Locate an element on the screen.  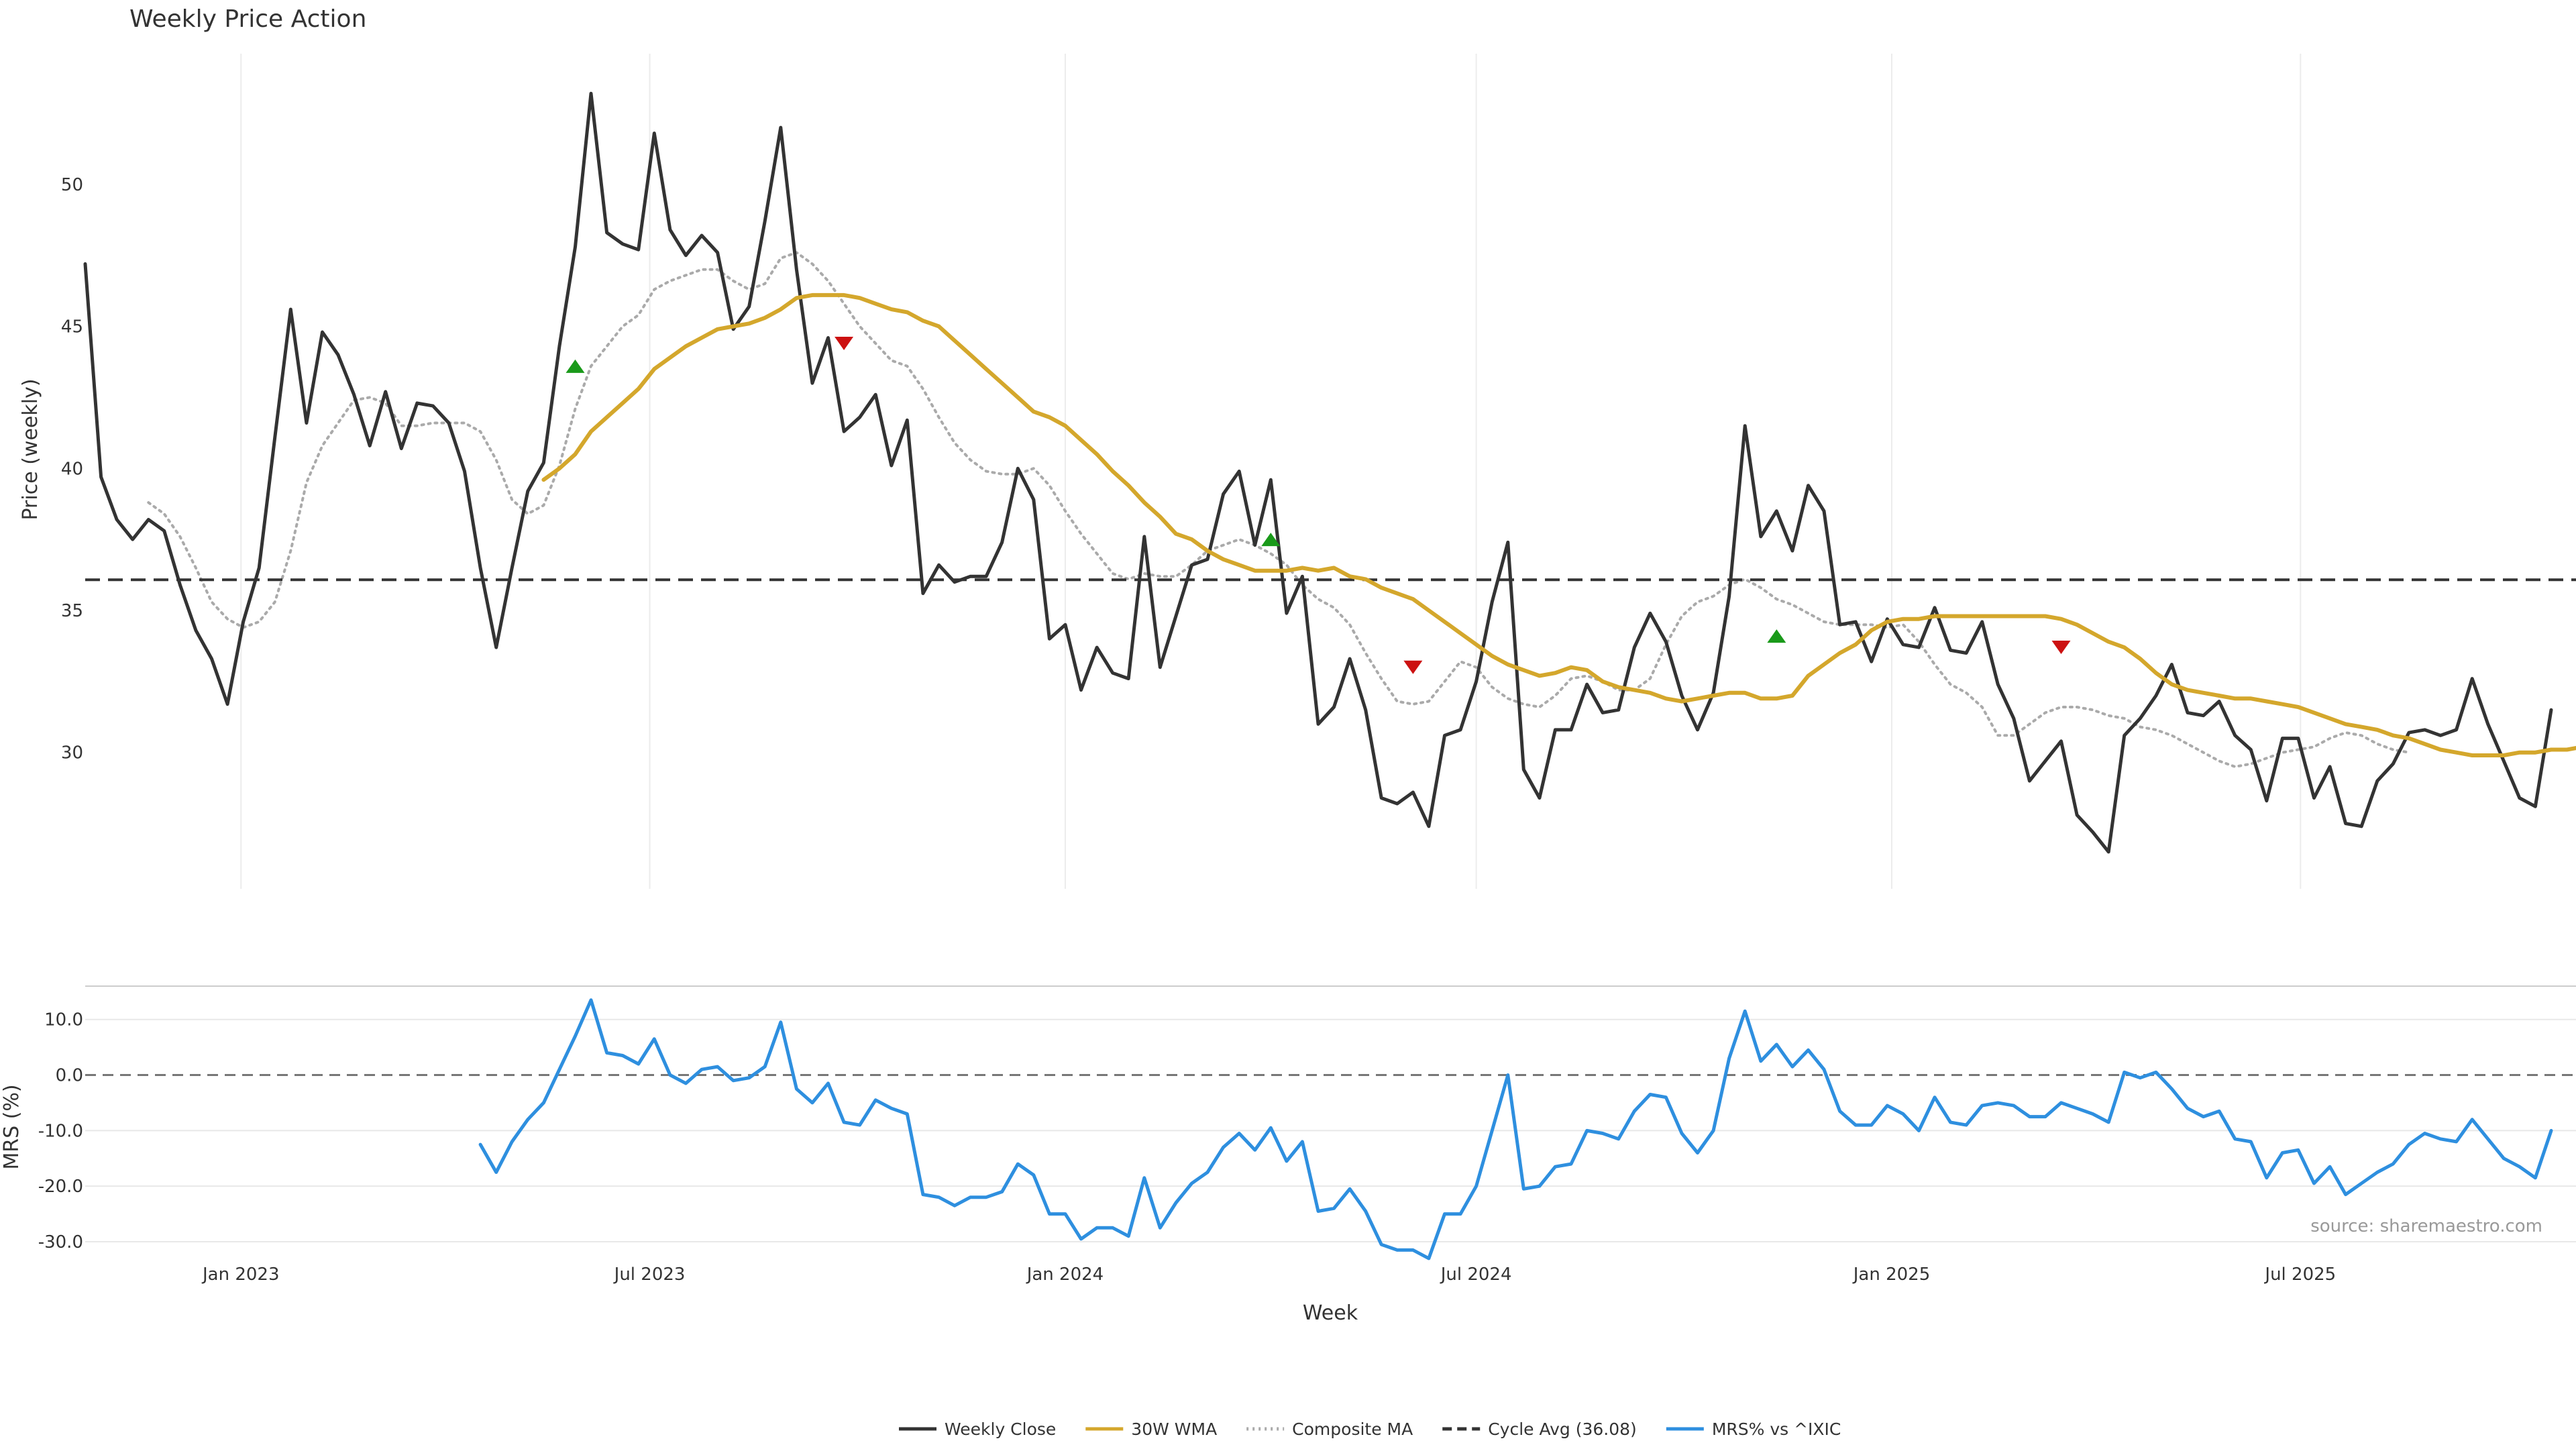
mrs-y-tick-label: -30.0 is located at coordinates (60, 1242).